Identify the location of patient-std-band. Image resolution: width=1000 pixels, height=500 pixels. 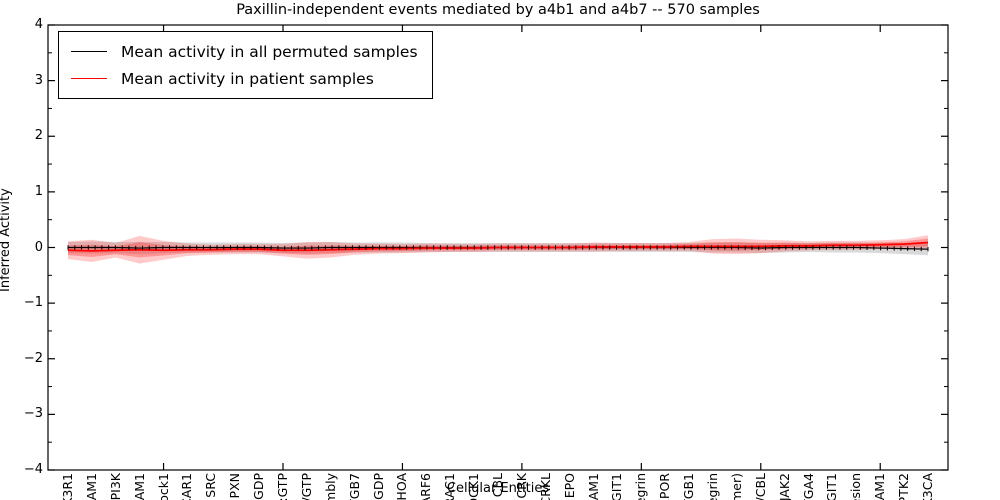
(498, 249).